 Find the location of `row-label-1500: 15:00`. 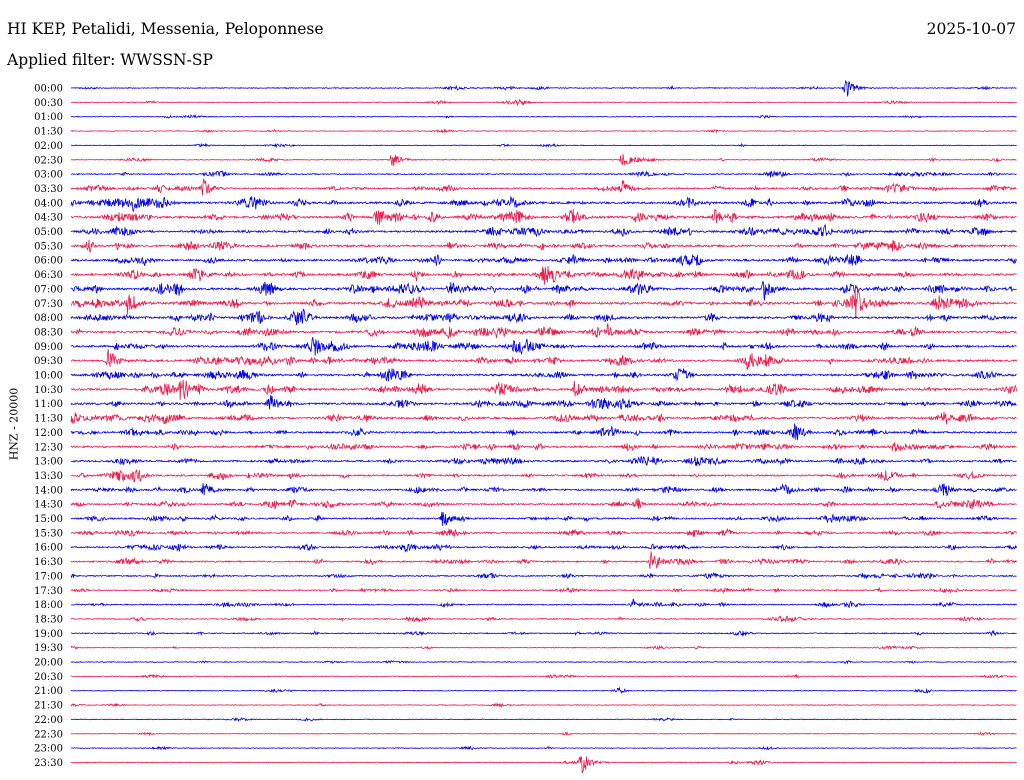

row-label-1500: 15:00 is located at coordinates (48, 519).